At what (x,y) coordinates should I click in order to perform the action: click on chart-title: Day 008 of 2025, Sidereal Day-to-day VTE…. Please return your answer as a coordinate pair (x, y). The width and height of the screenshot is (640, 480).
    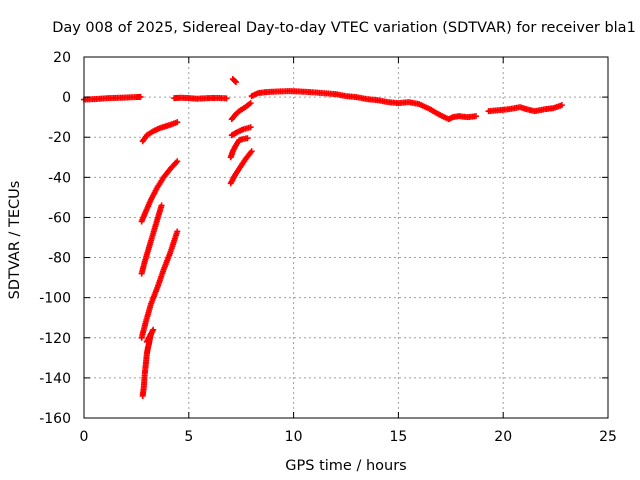
    Looking at the image, I should click on (344, 28).